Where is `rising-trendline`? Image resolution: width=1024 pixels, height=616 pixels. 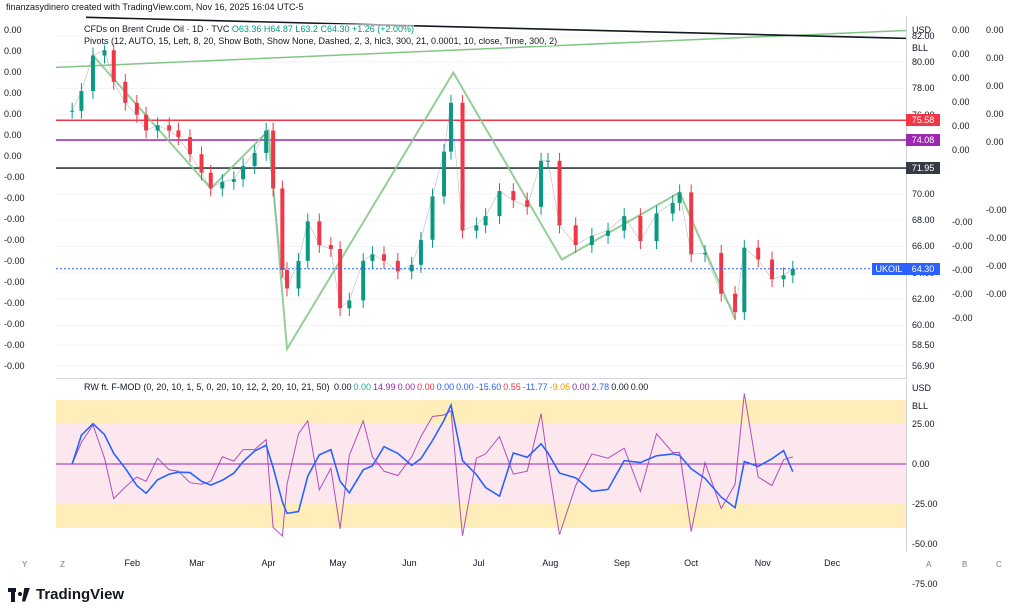
rising-trendline is located at coordinates (481, 49).